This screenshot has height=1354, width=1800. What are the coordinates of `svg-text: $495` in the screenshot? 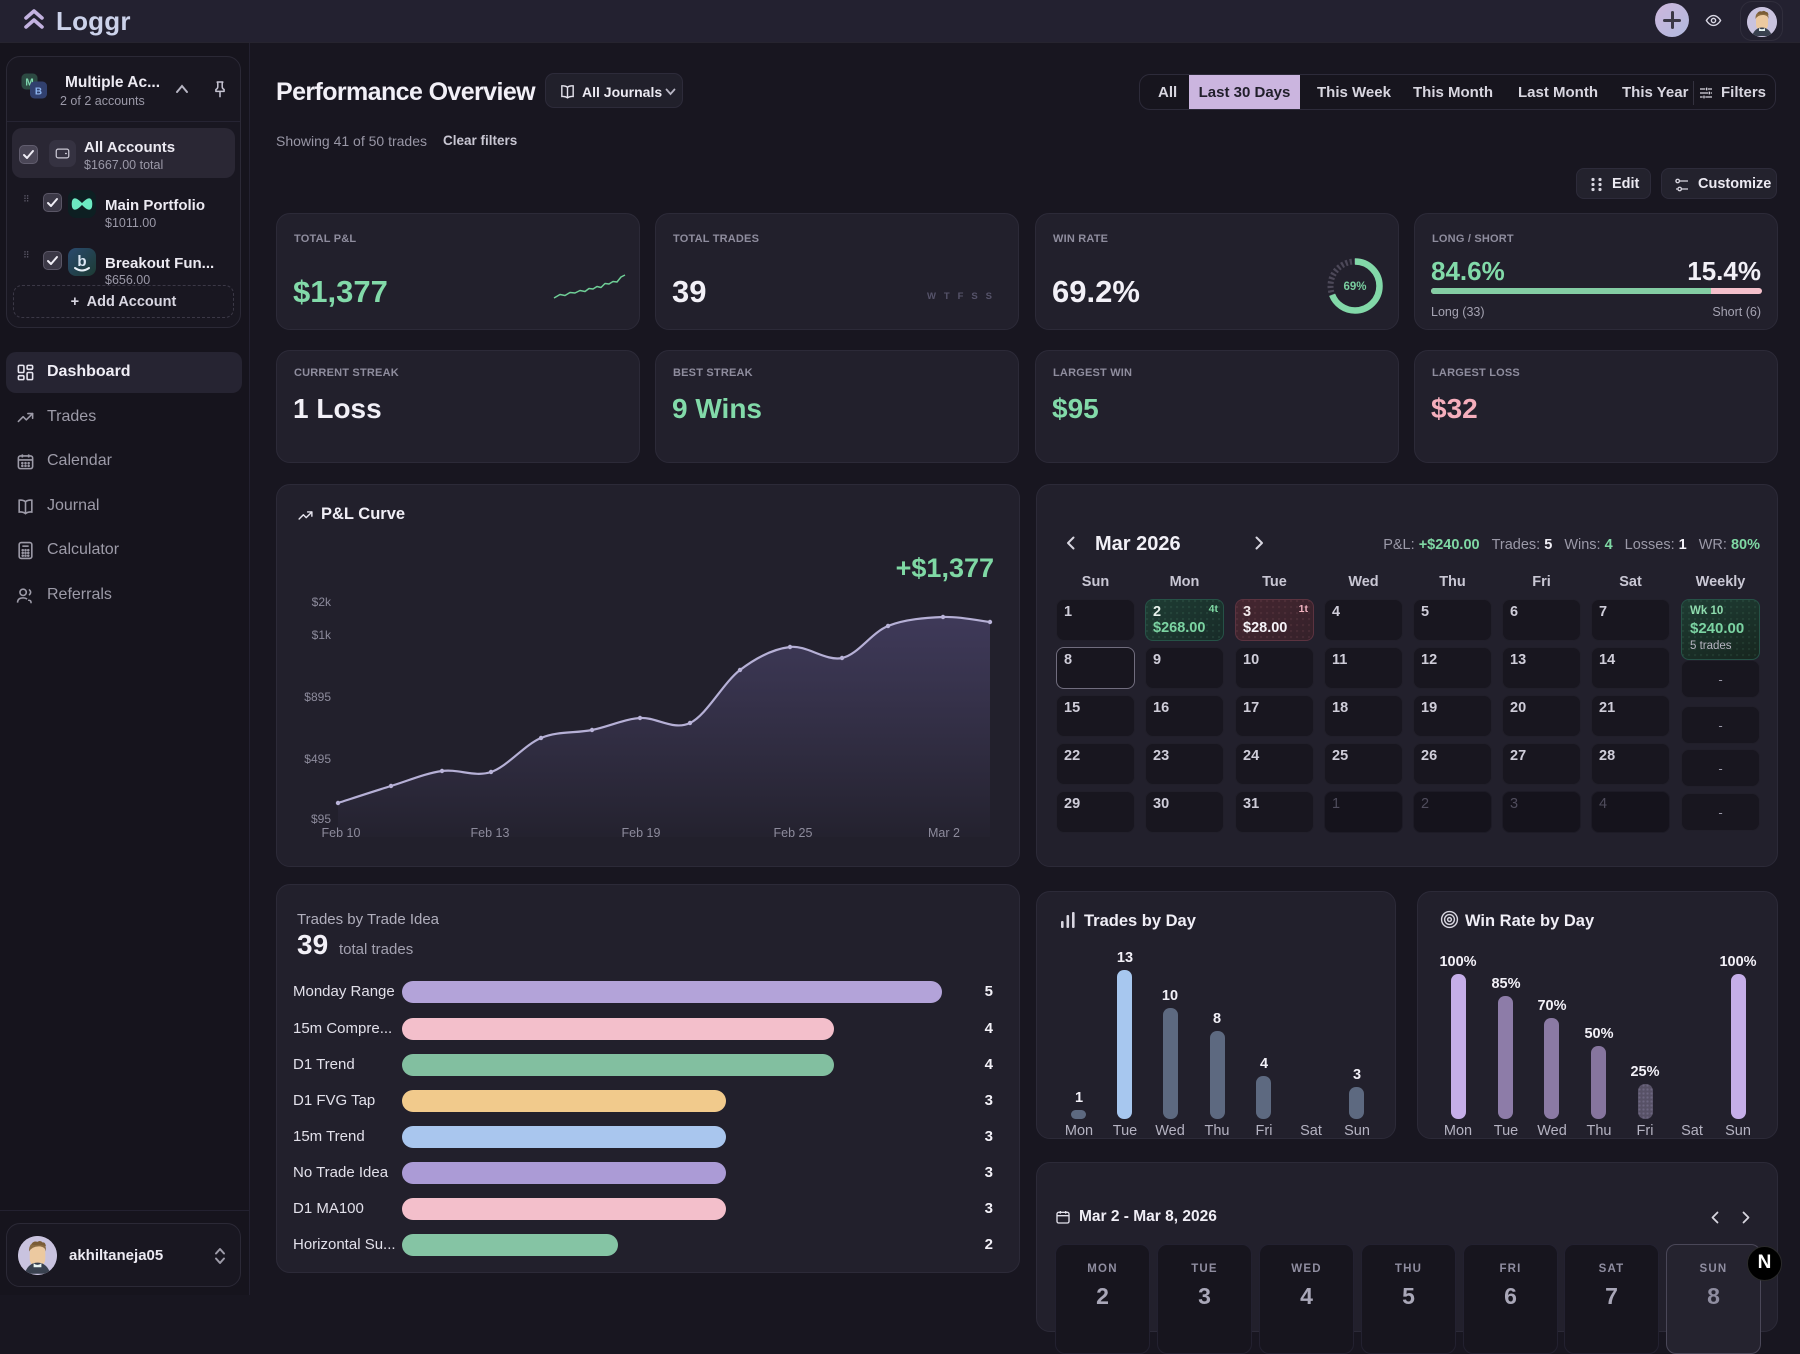 It's located at (317, 759).